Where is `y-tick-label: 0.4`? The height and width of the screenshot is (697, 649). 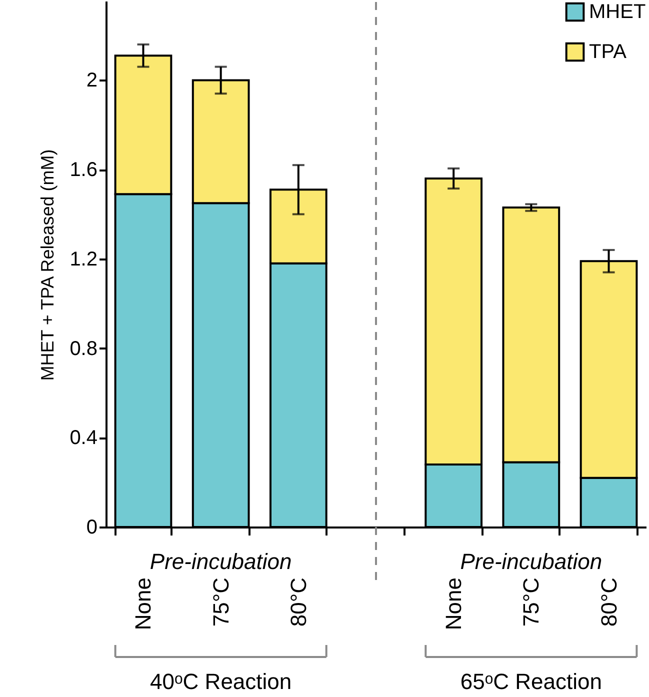 y-tick-label: 0.4 is located at coordinates (84, 438).